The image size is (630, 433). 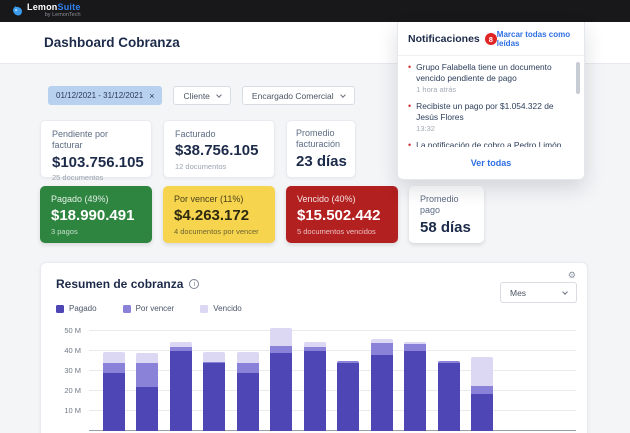 What do you see at coordinates (80, 199) in the screenshot?
I see `card-label: Pagado (49%)` at bounding box center [80, 199].